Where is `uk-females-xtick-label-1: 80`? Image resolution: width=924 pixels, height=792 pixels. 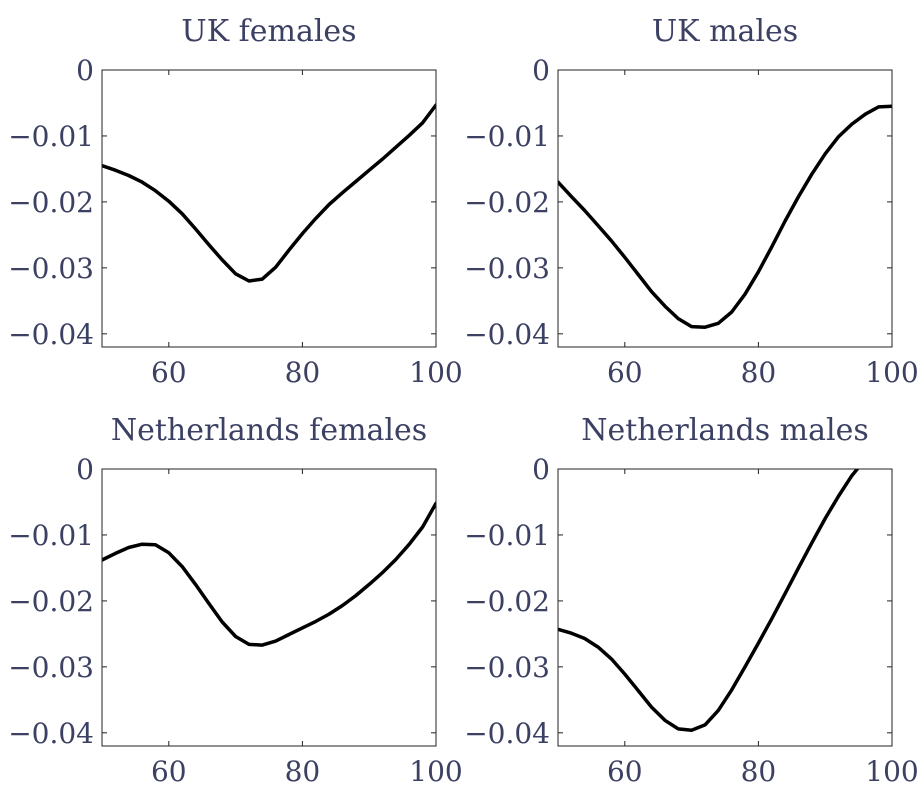 uk-females-xtick-label-1: 80 is located at coordinates (303, 372).